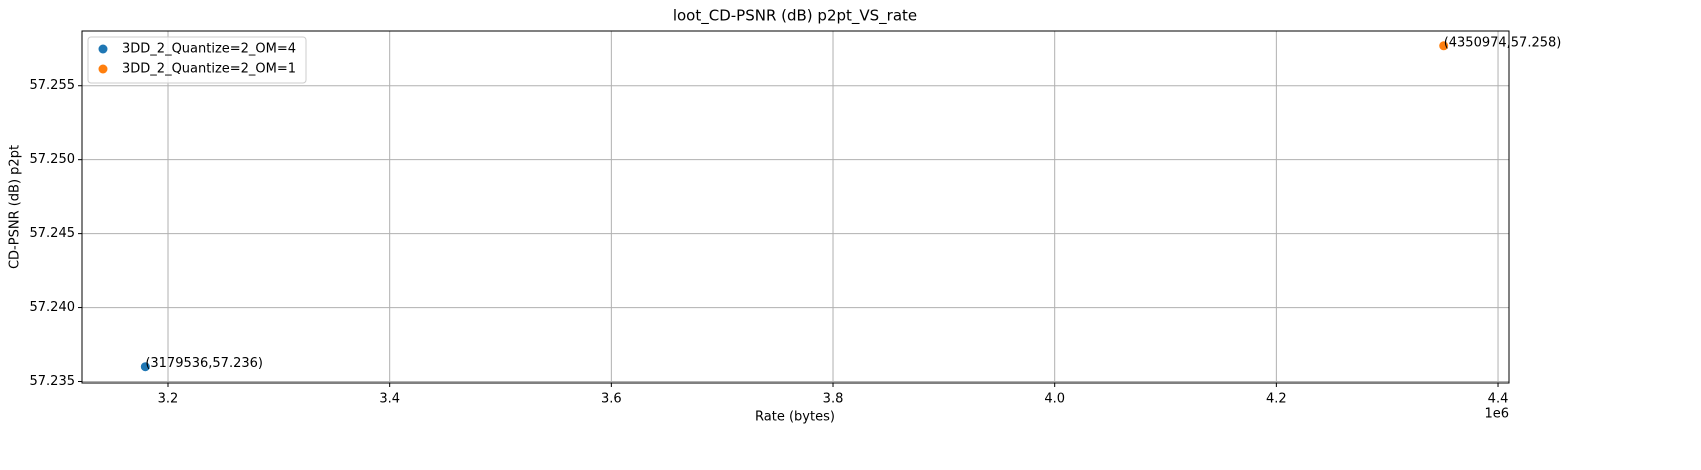  I want to click on x-tick-label: 3.6, so click(611, 399).